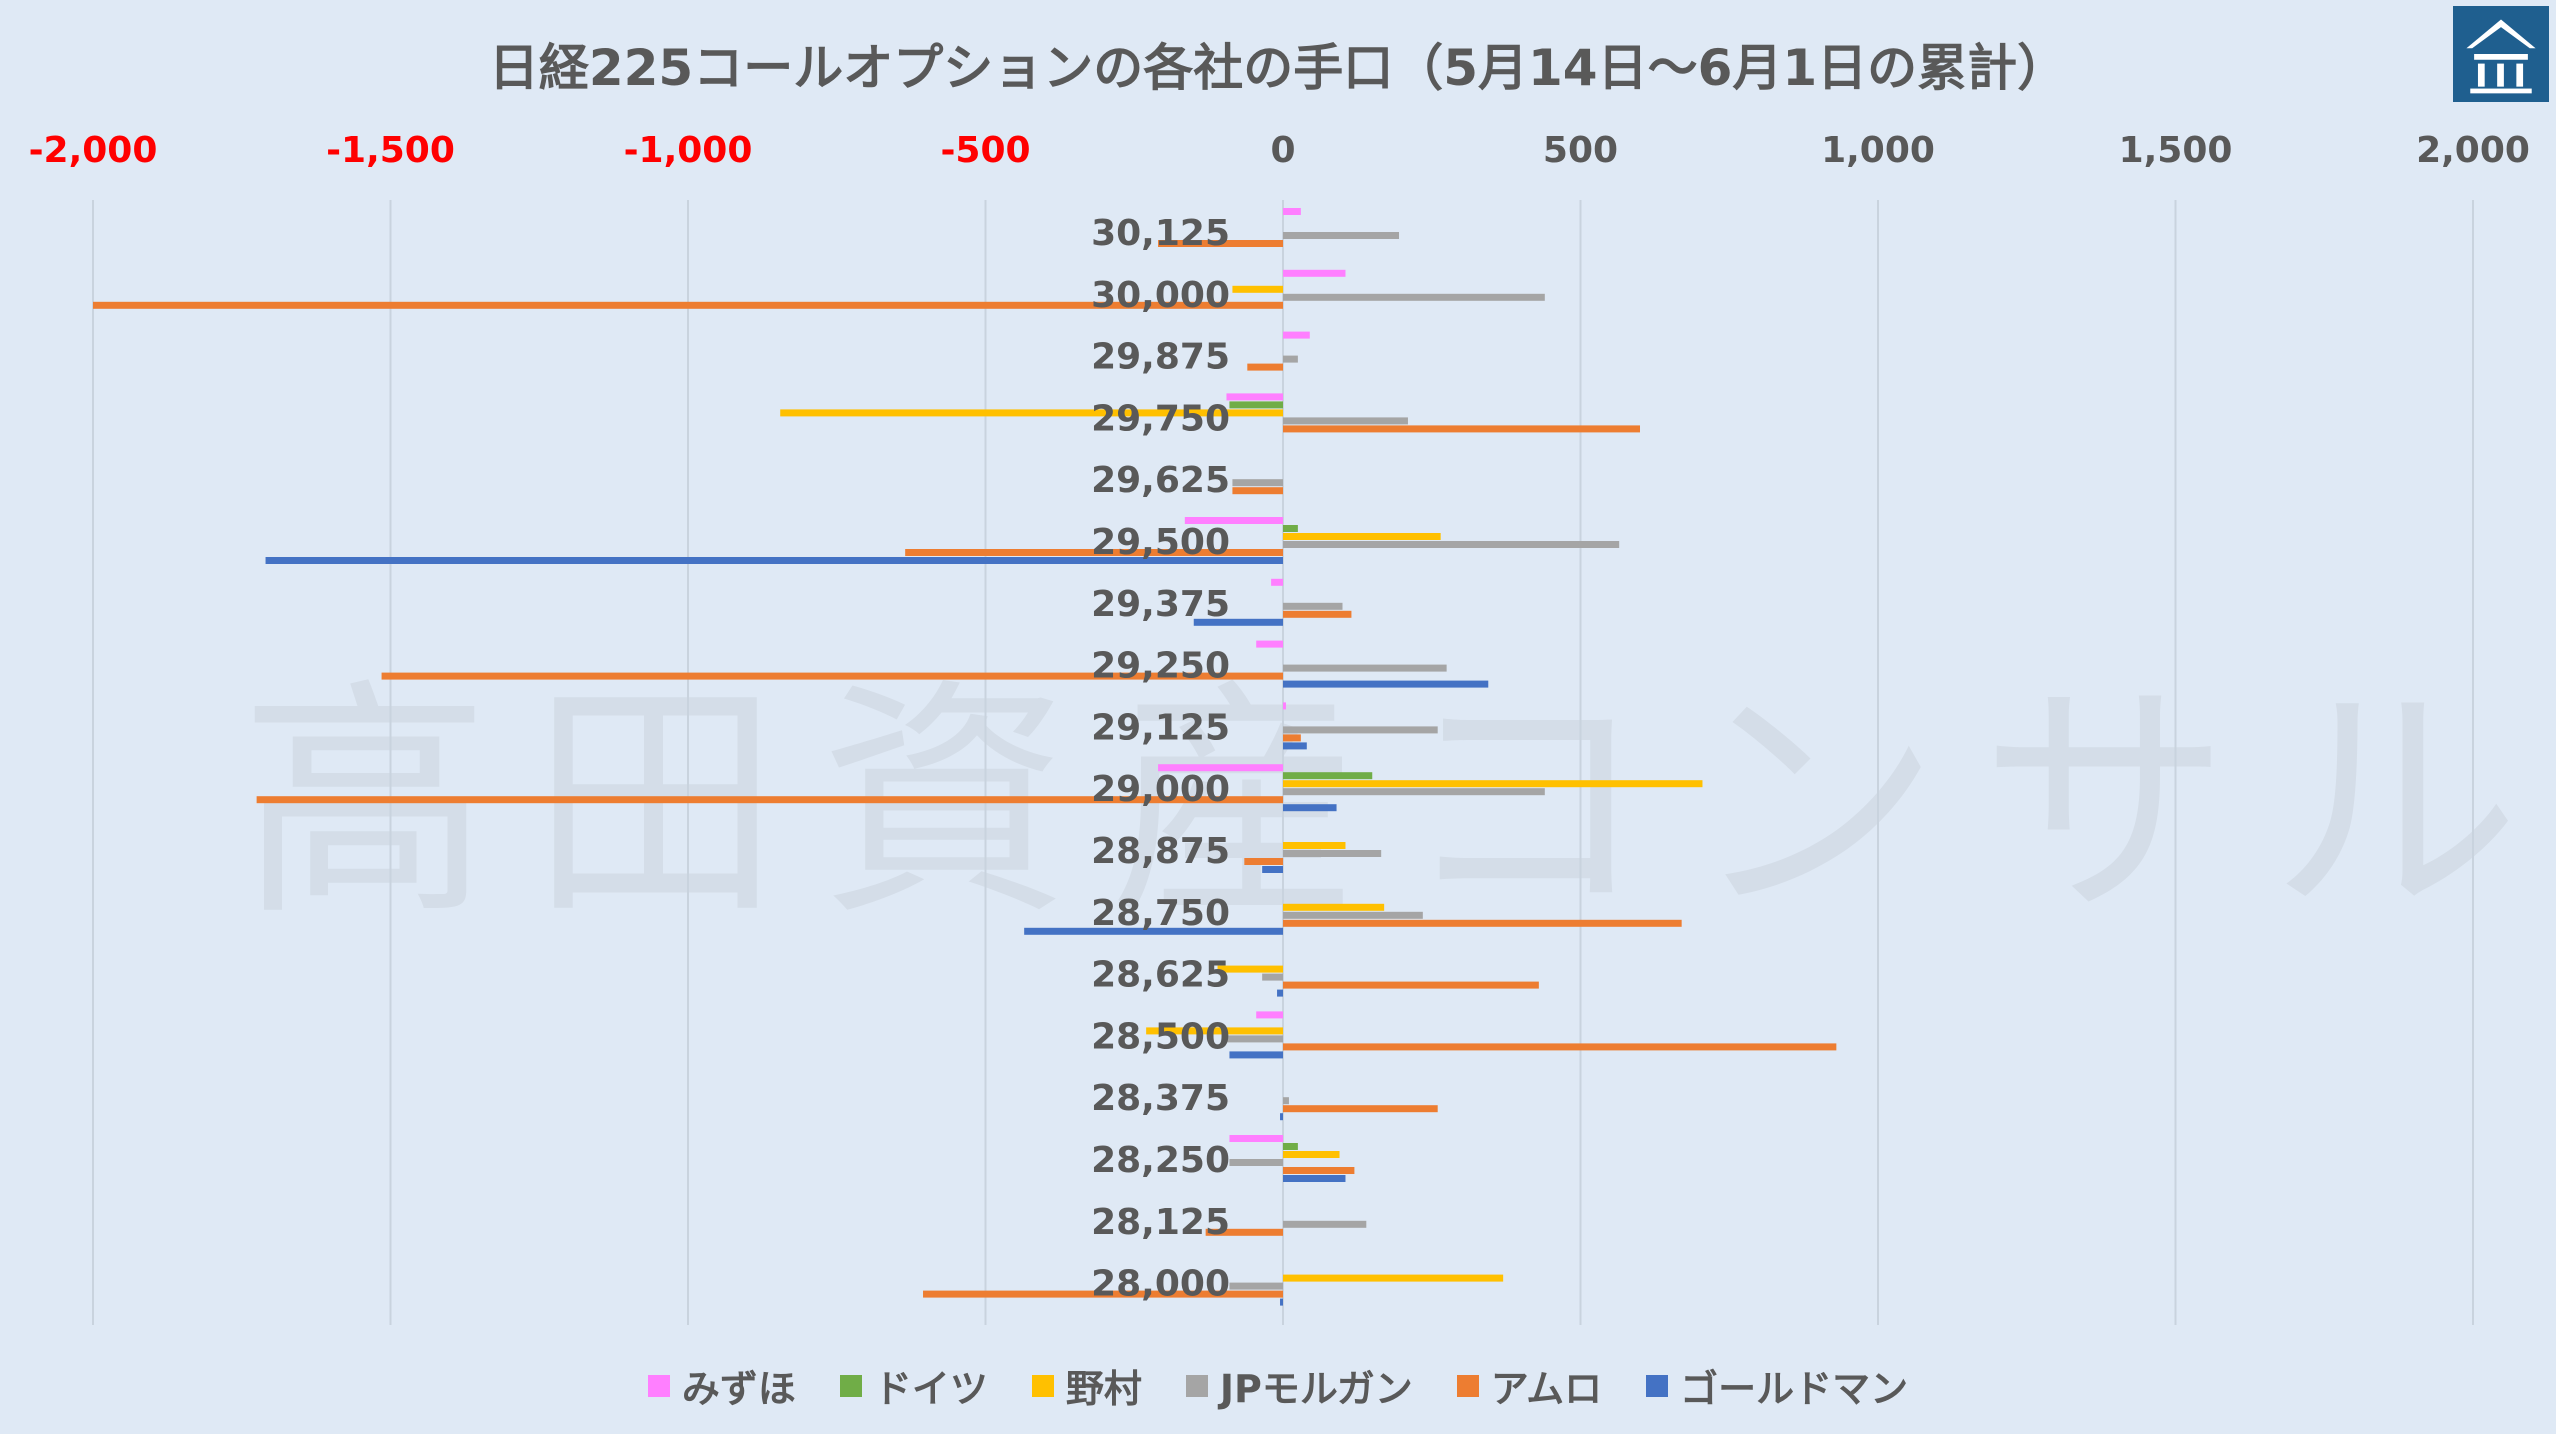 The height and width of the screenshot is (1434, 2556). I want to click on legend-label: ゴールドマン, so click(1794, 1389).